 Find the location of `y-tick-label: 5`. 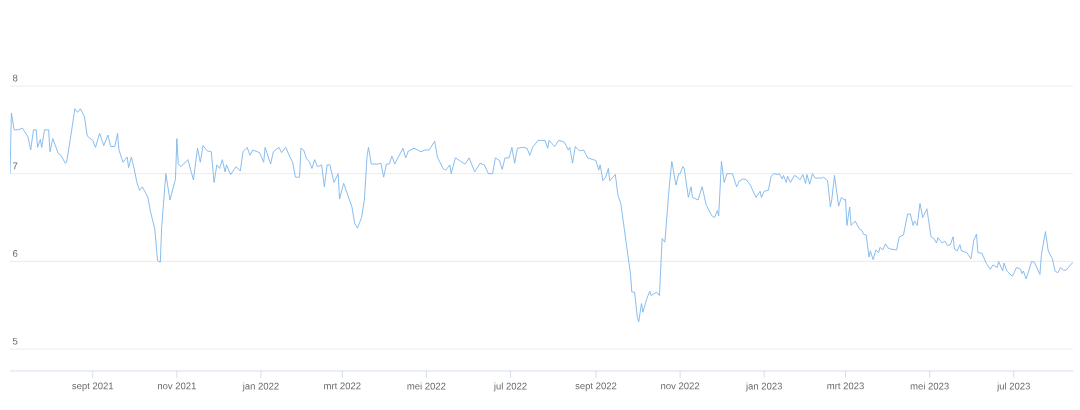

y-tick-label: 5 is located at coordinates (15, 341).